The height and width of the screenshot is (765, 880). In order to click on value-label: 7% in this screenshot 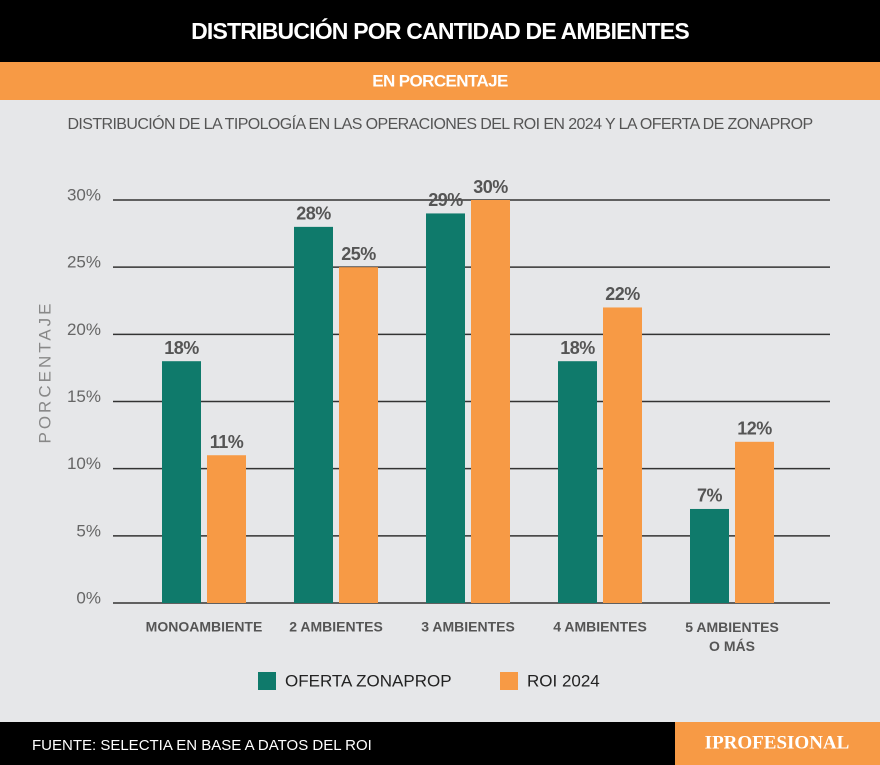, I will do `click(710, 496)`.